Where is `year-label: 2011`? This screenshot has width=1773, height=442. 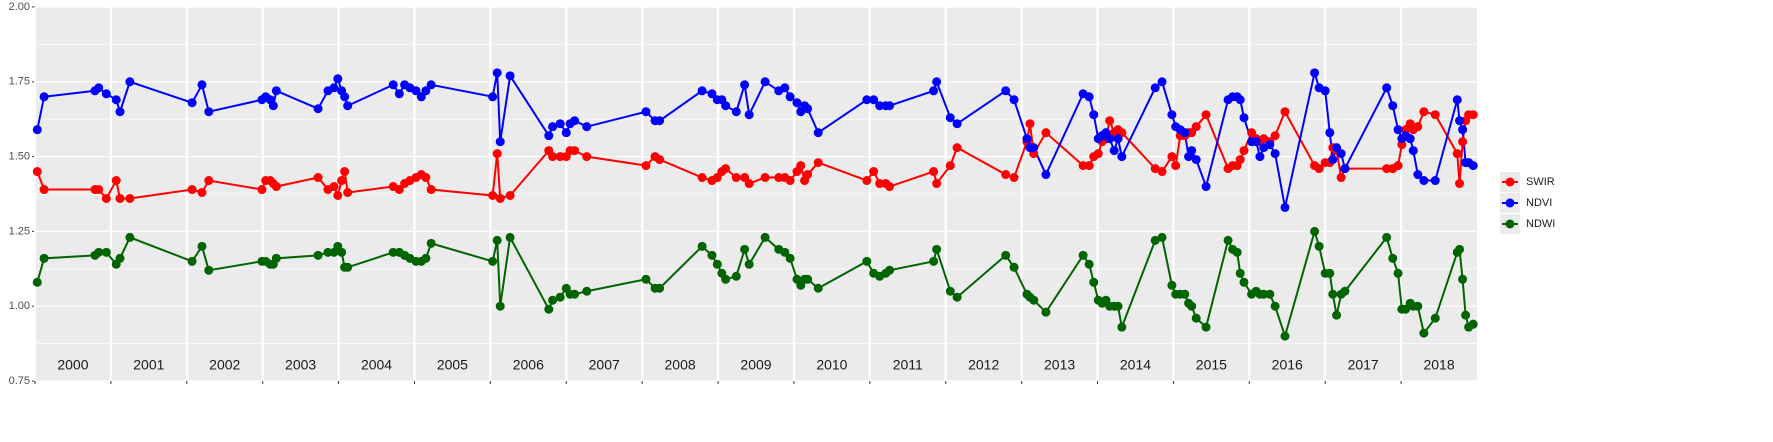 year-label: 2011 is located at coordinates (908, 365).